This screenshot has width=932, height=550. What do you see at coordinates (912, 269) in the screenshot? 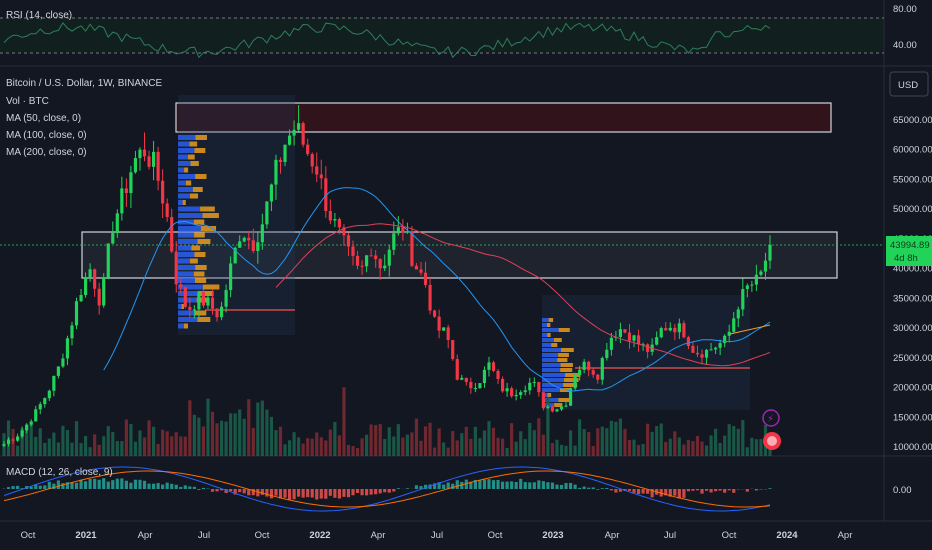
I see `price-tick: 40000.00` at bounding box center [912, 269].